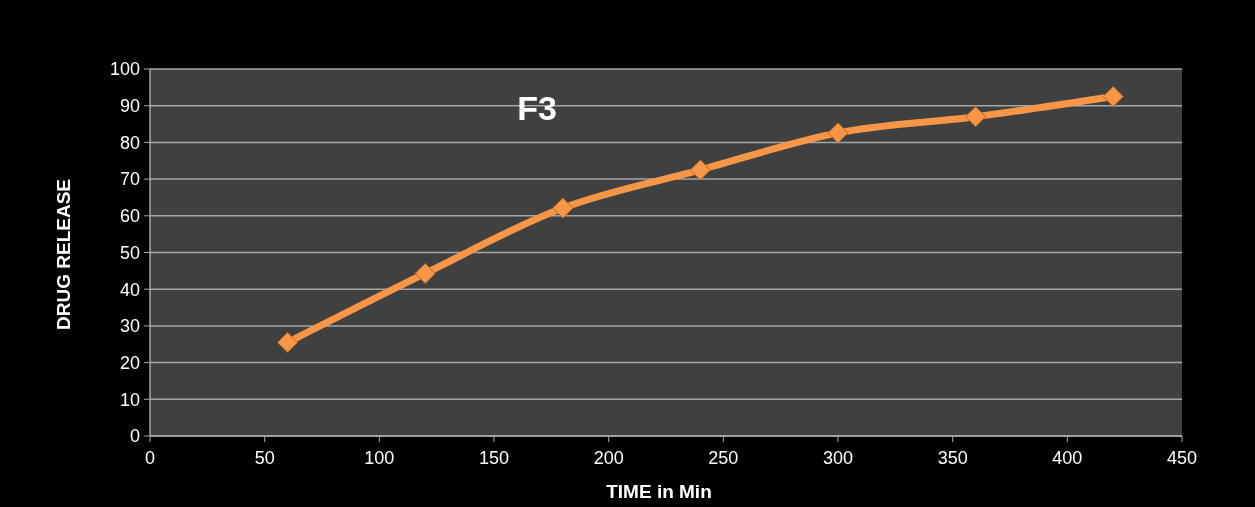  Describe the element at coordinates (129, 252) in the screenshot. I see `y-tick-label: 50` at that location.